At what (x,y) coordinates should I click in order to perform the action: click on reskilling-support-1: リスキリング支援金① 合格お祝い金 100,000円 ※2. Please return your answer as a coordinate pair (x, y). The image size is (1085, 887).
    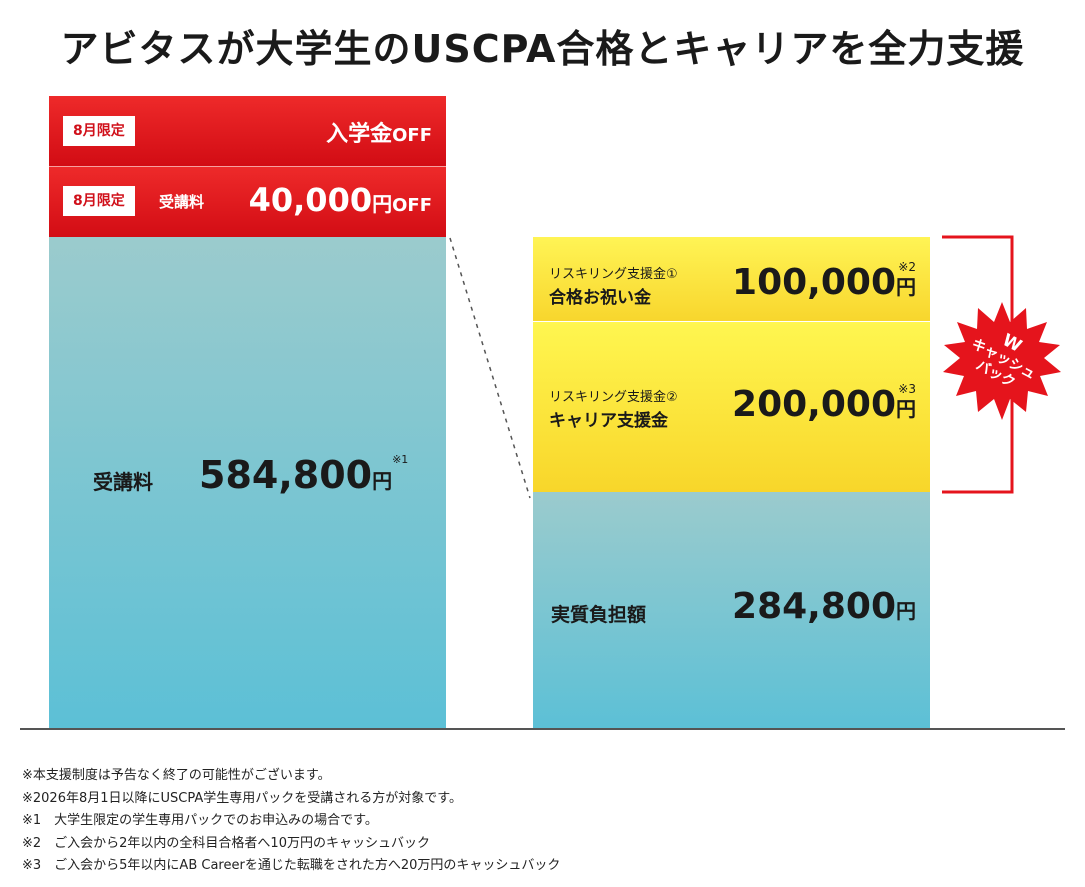
    Looking at the image, I should click on (731, 279).